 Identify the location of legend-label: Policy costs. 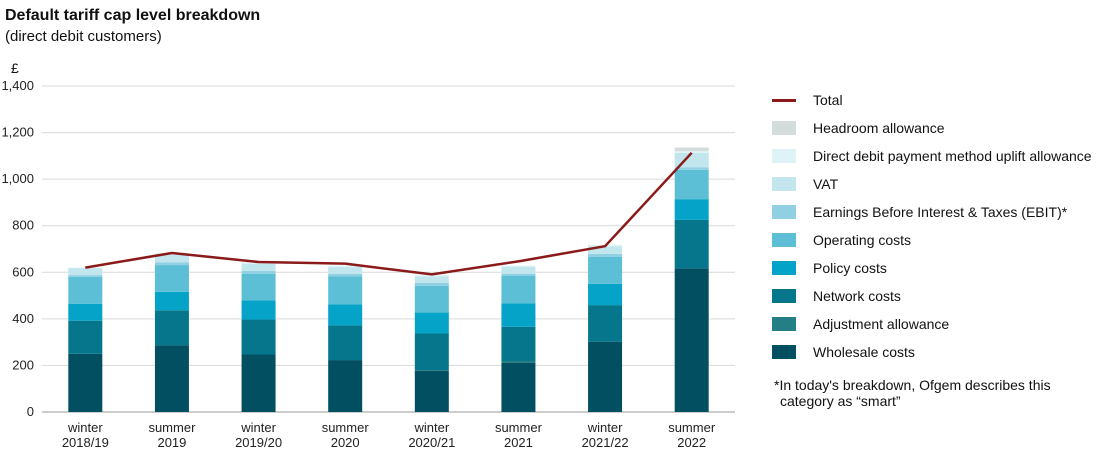
(850, 268).